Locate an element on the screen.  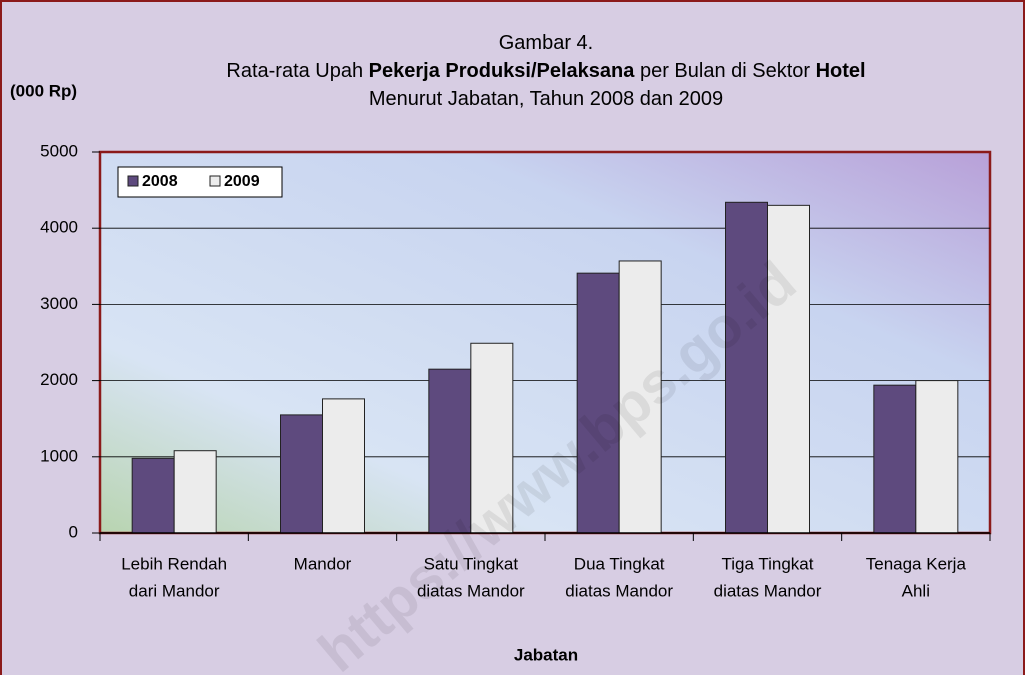
chart-title: Menurut Jabatan, Tahun 2008 dan 2009 is located at coordinates (546, 99).